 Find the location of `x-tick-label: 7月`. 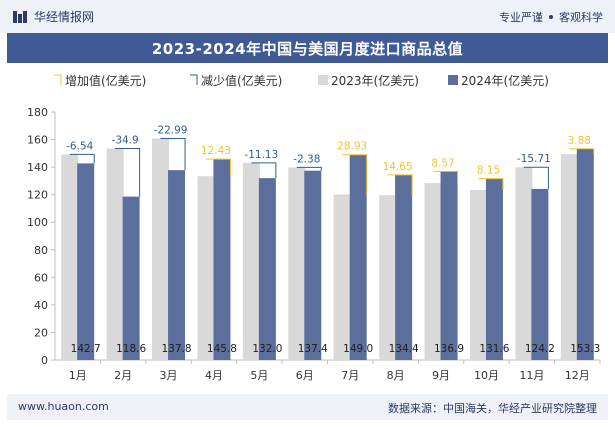

x-tick-label: 7月 is located at coordinates (350, 375).